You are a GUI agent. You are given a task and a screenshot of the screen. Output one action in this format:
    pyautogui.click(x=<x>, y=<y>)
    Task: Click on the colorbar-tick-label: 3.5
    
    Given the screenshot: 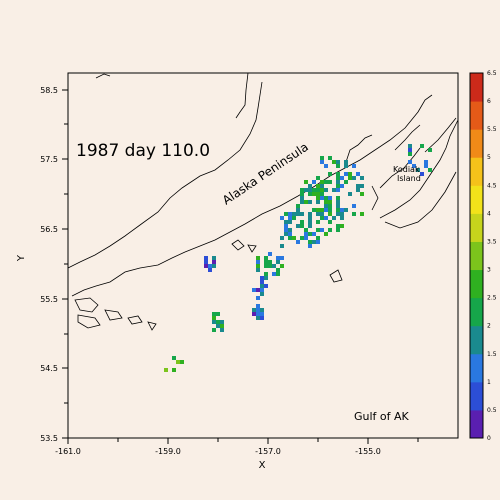 What is the action you would take?
    pyautogui.click(x=492, y=241)
    